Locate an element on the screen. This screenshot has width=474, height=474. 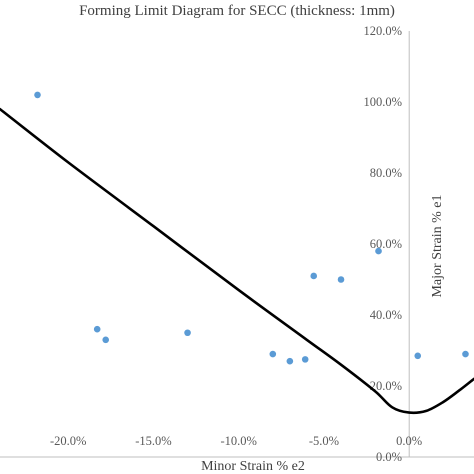
y-tick-label: 20.0% is located at coordinates (386, 386).